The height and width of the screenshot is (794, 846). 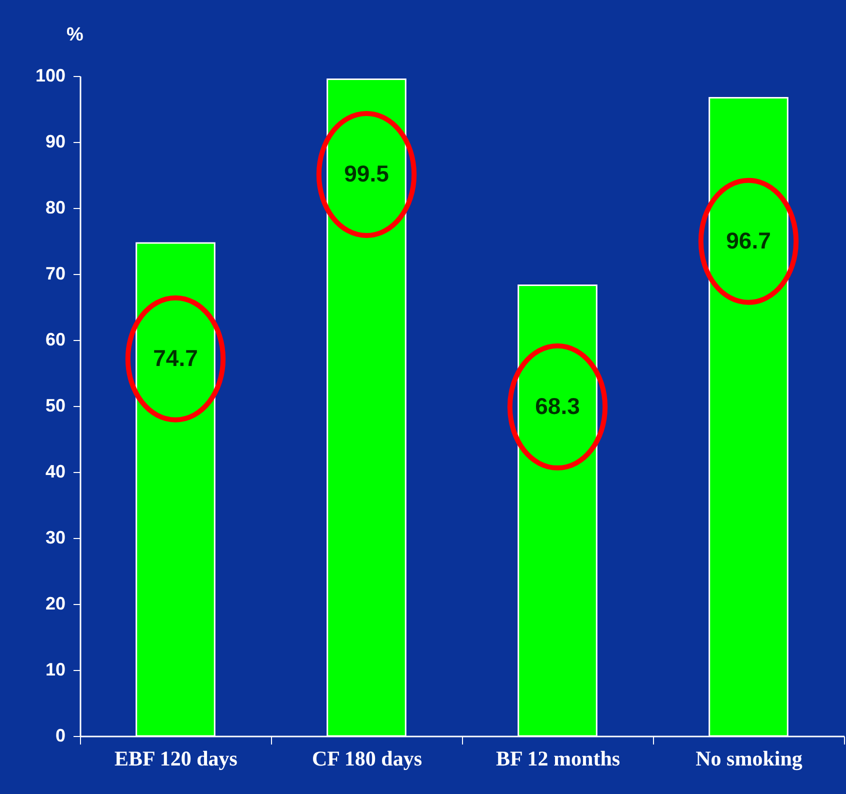 I want to click on y-tick-label: 100, so click(x=50, y=76).